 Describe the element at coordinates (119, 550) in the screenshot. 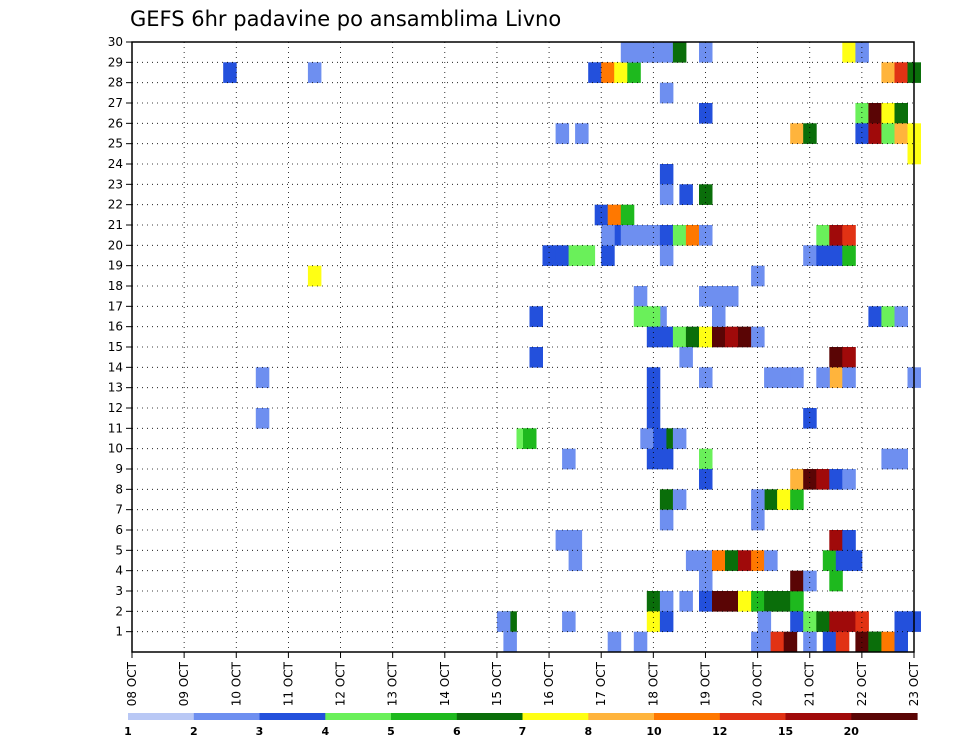

I see `y-tick-label: 5` at that location.